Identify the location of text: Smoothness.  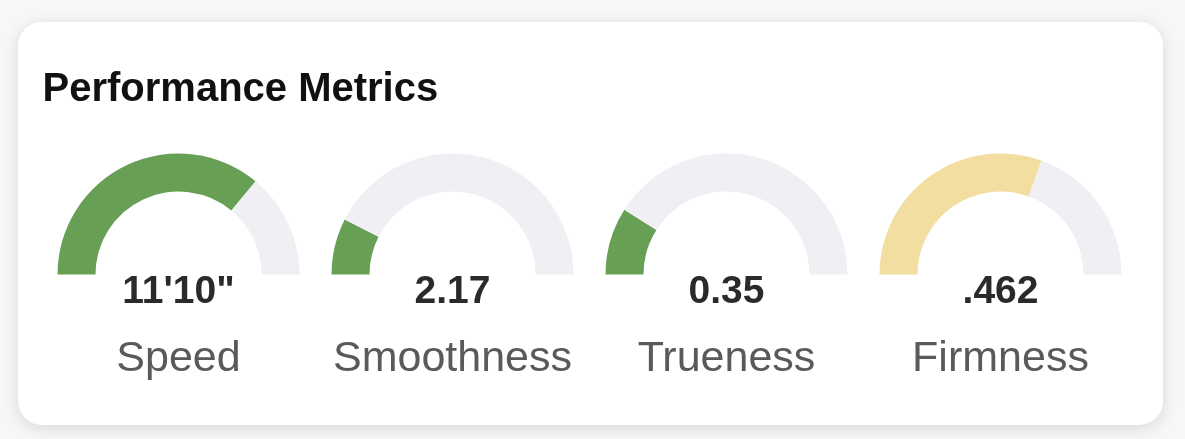
(452, 355).